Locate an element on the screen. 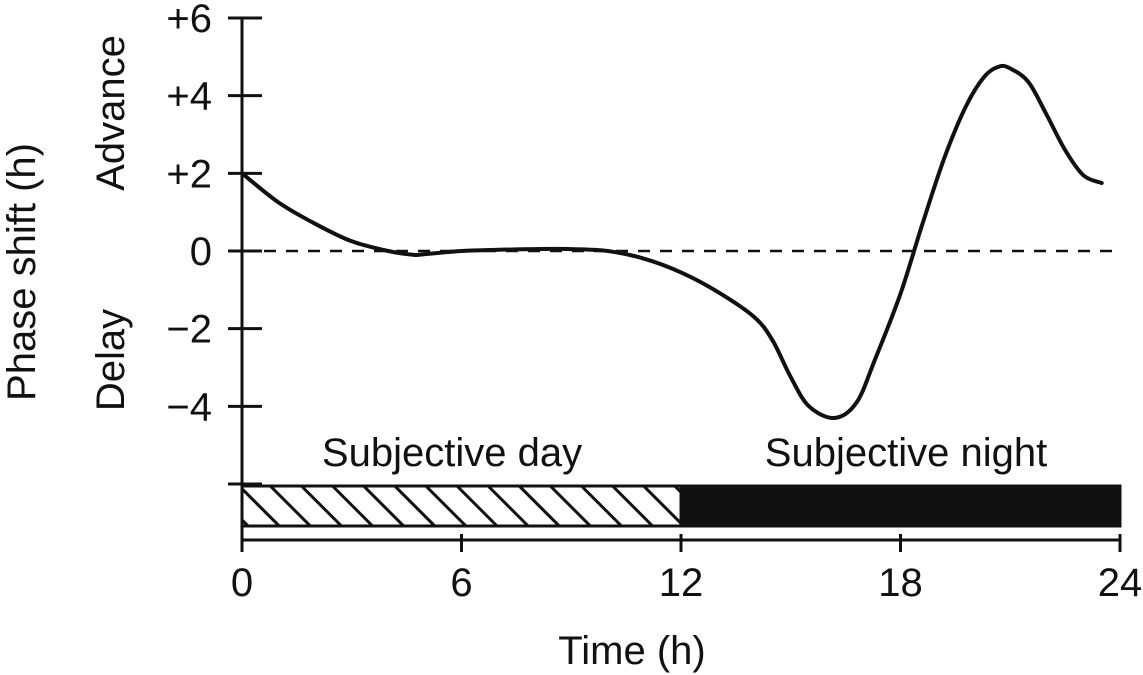 This screenshot has height=675, width=1143. band-label-night: Subjective night is located at coordinates (906, 453).